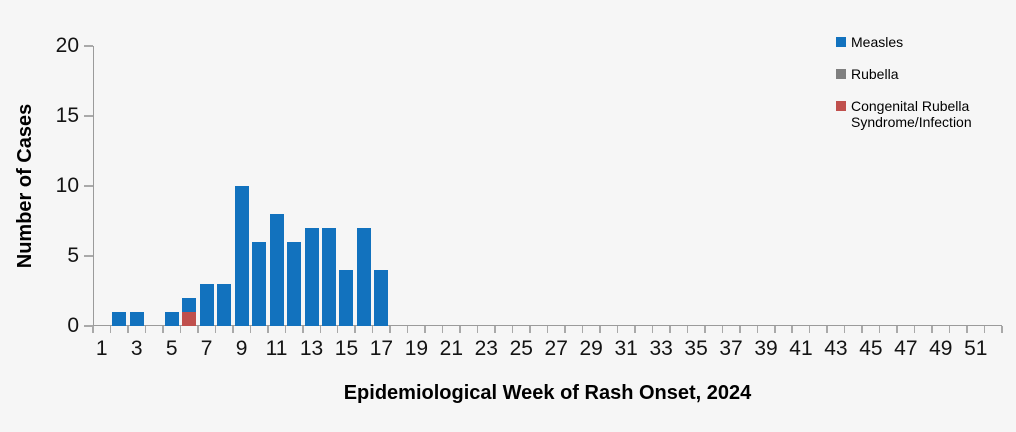 The width and height of the screenshot is (1016, 432). What do you see at coordinates (841, 74) in the screenshot?
I see `legend-swatch-rubella` at bounding box center [841, 74].